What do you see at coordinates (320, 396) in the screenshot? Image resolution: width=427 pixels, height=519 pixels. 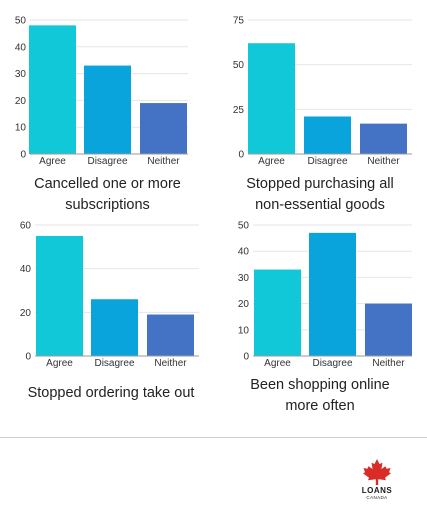 I see `caption-shopping-online: Been shopping online more often` at bounding box center [320, 396].